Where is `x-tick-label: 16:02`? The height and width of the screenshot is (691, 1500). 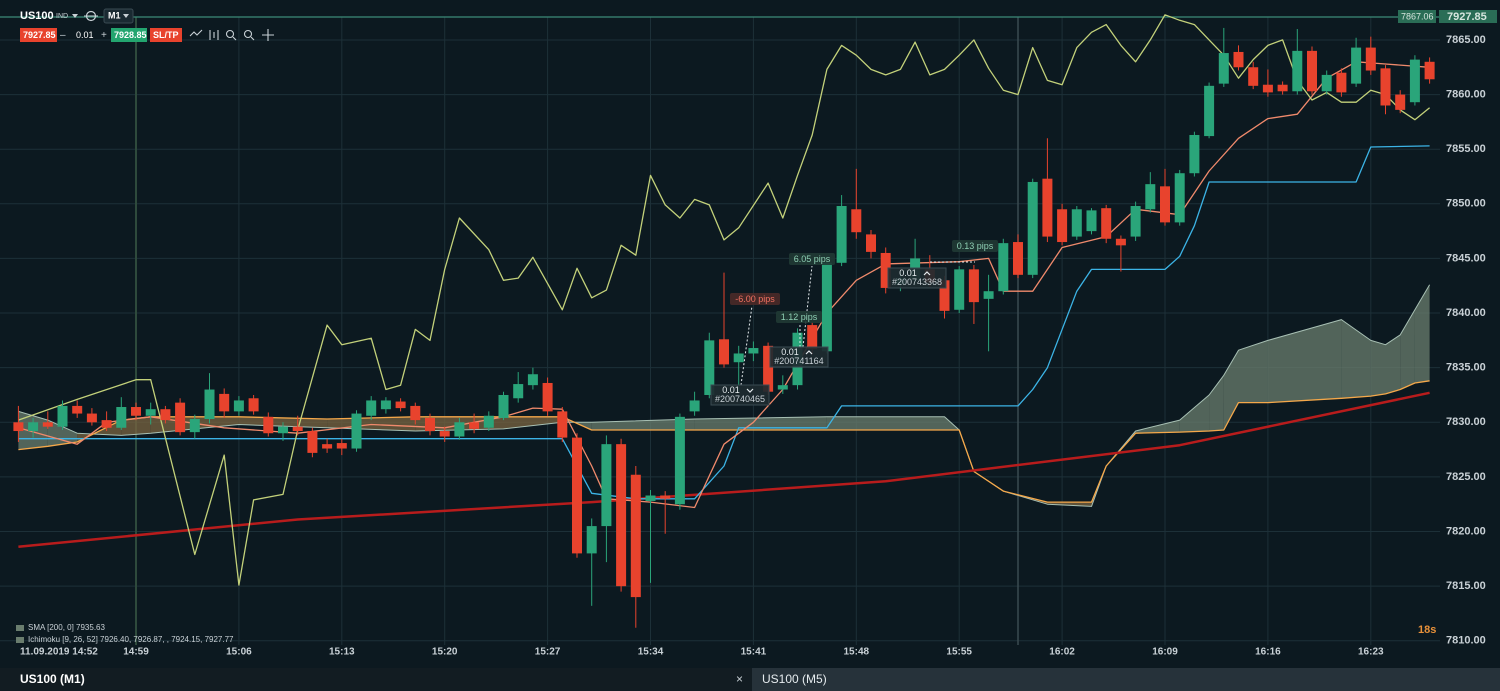 x-tick-label: 16:02 is located at coordinates (1062, 652).